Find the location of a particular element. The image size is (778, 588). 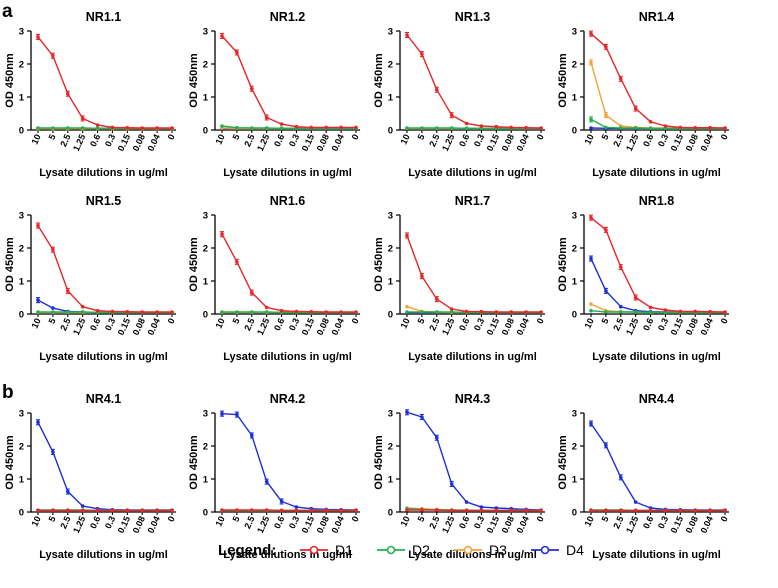

chart-9-x-tick-label: 5 is located at coordinates (52, 519).